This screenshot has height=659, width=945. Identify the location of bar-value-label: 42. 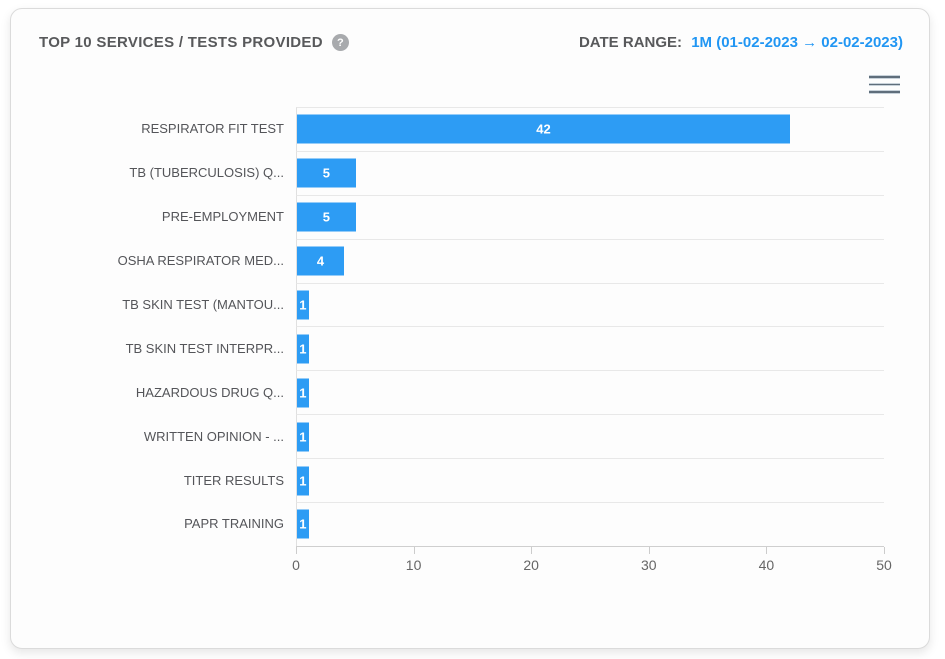
(543, 129).